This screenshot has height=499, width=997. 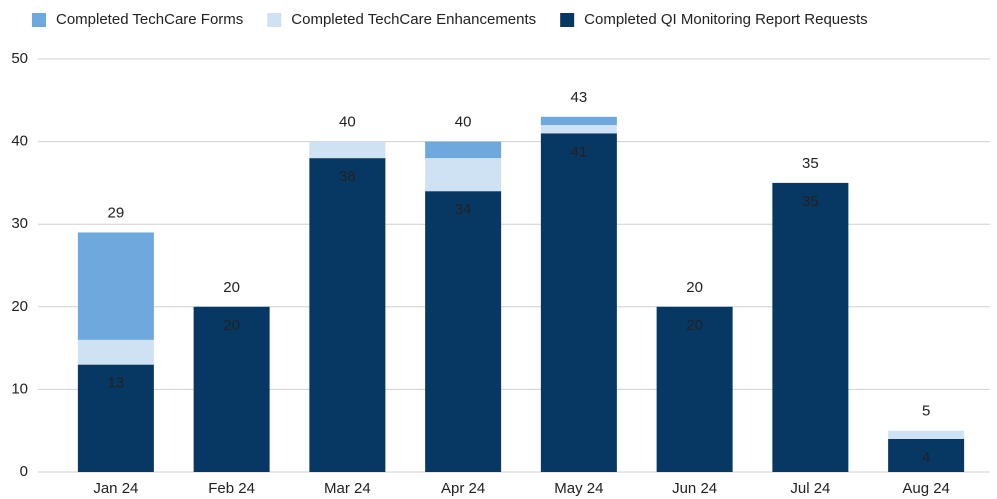 I want to click on data-label: 38, so click(x=347, y=176).